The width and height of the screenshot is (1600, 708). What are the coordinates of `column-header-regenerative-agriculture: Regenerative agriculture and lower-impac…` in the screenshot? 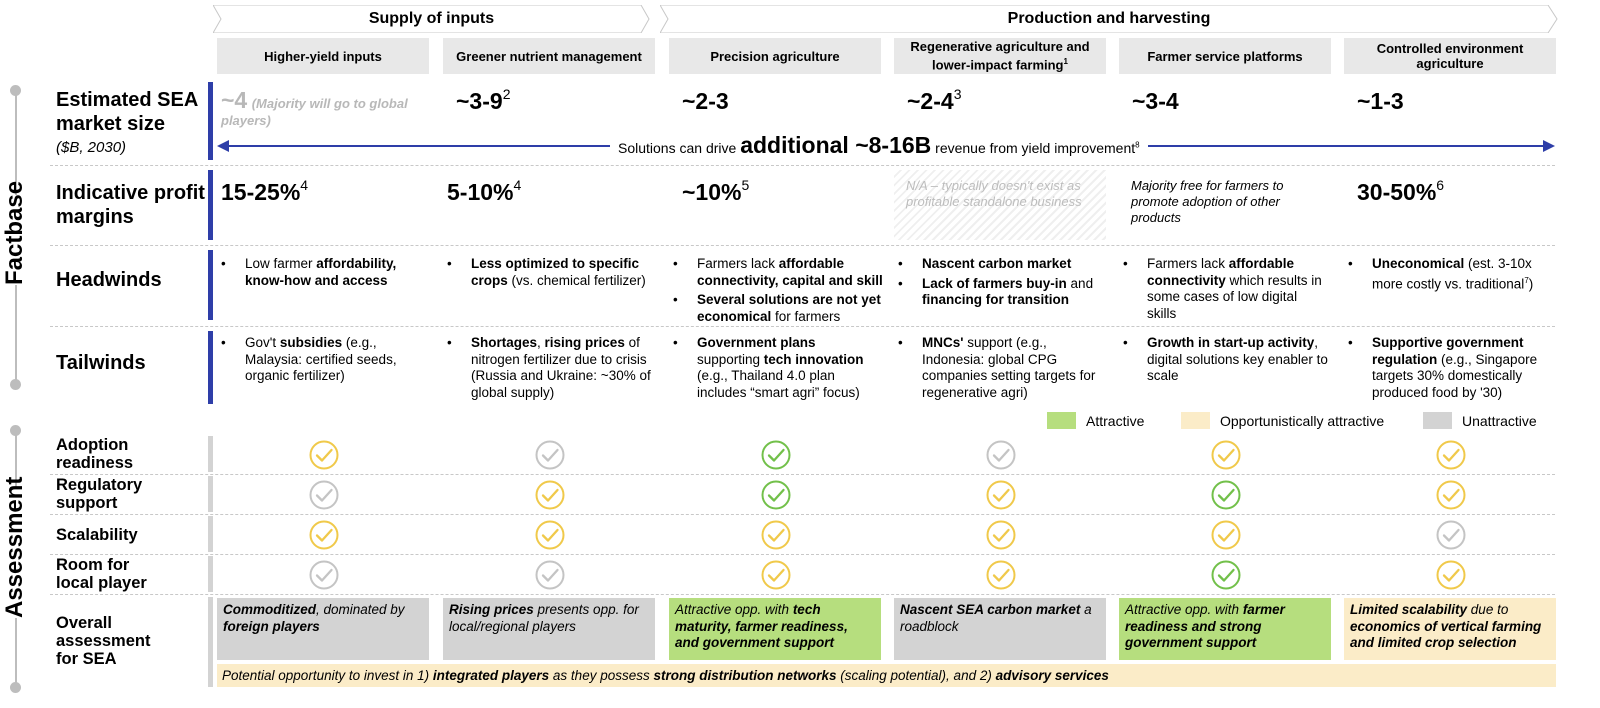 It's located at (1000, 56).